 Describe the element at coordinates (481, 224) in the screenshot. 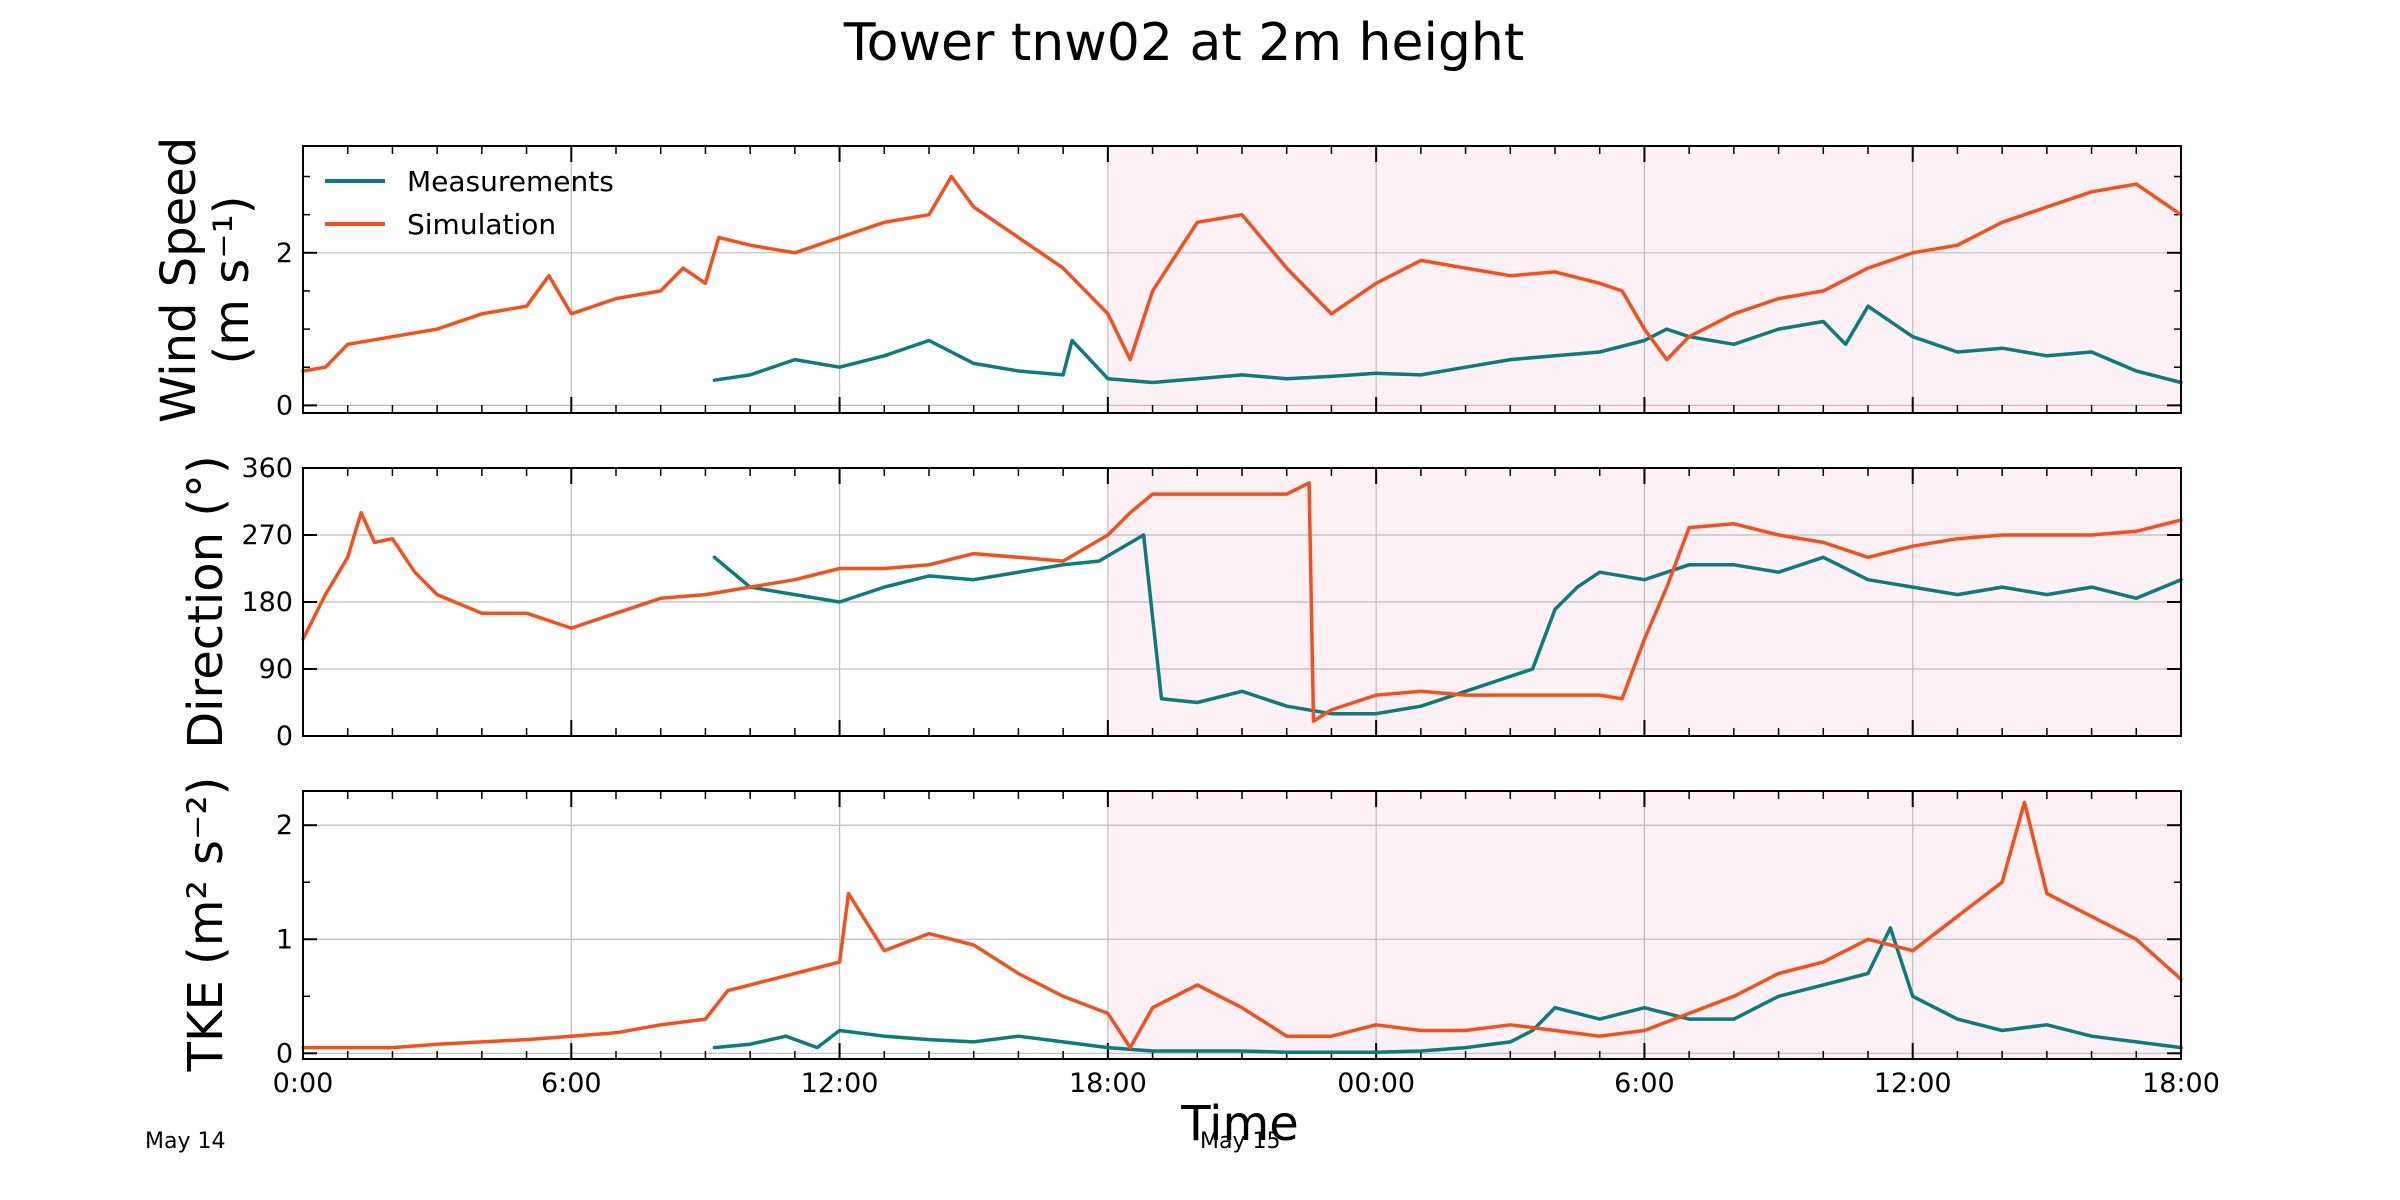

I see `legend-simulation-label: Simulation` at that location.